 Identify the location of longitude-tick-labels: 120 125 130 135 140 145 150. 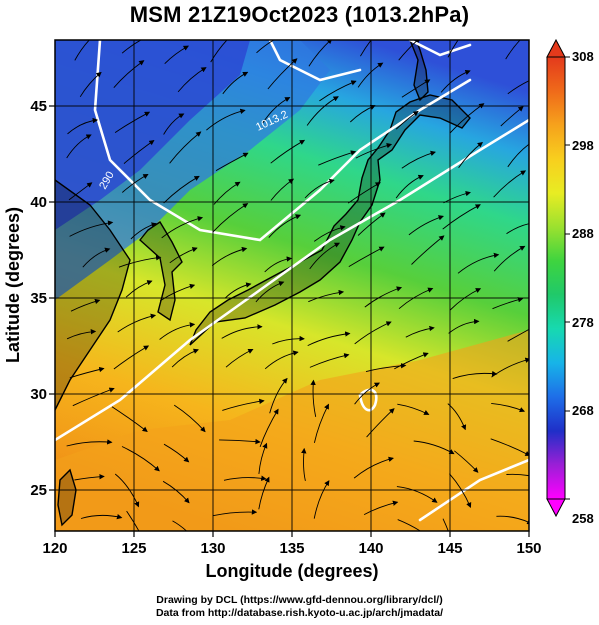
(291, 548).